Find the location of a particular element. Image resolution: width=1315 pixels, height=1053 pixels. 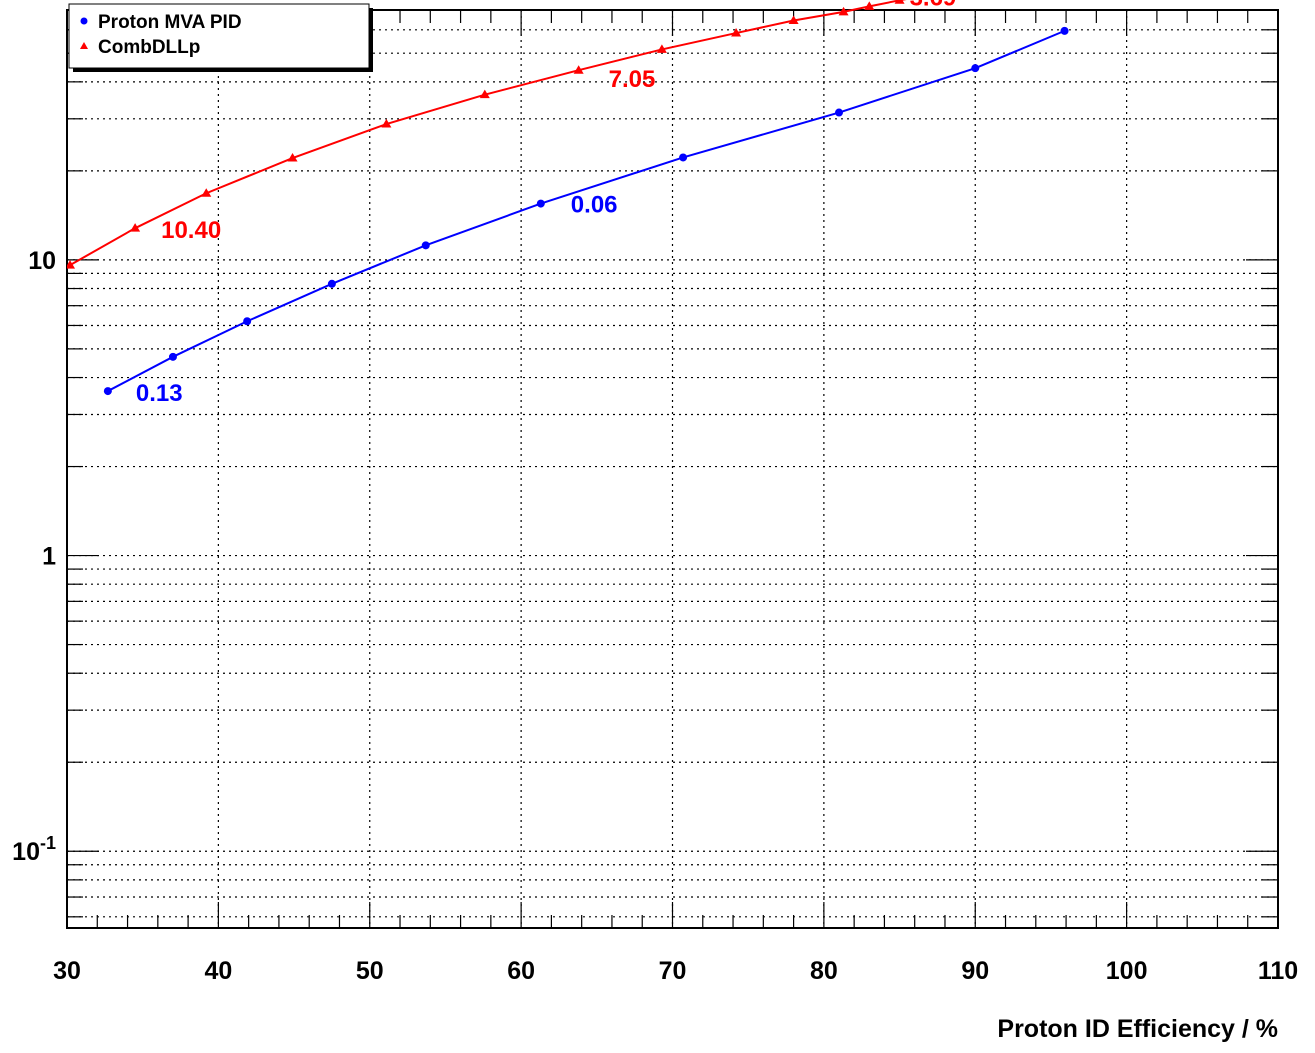

legend-label: Proton MVA PID is located at coordinates (170, 22).